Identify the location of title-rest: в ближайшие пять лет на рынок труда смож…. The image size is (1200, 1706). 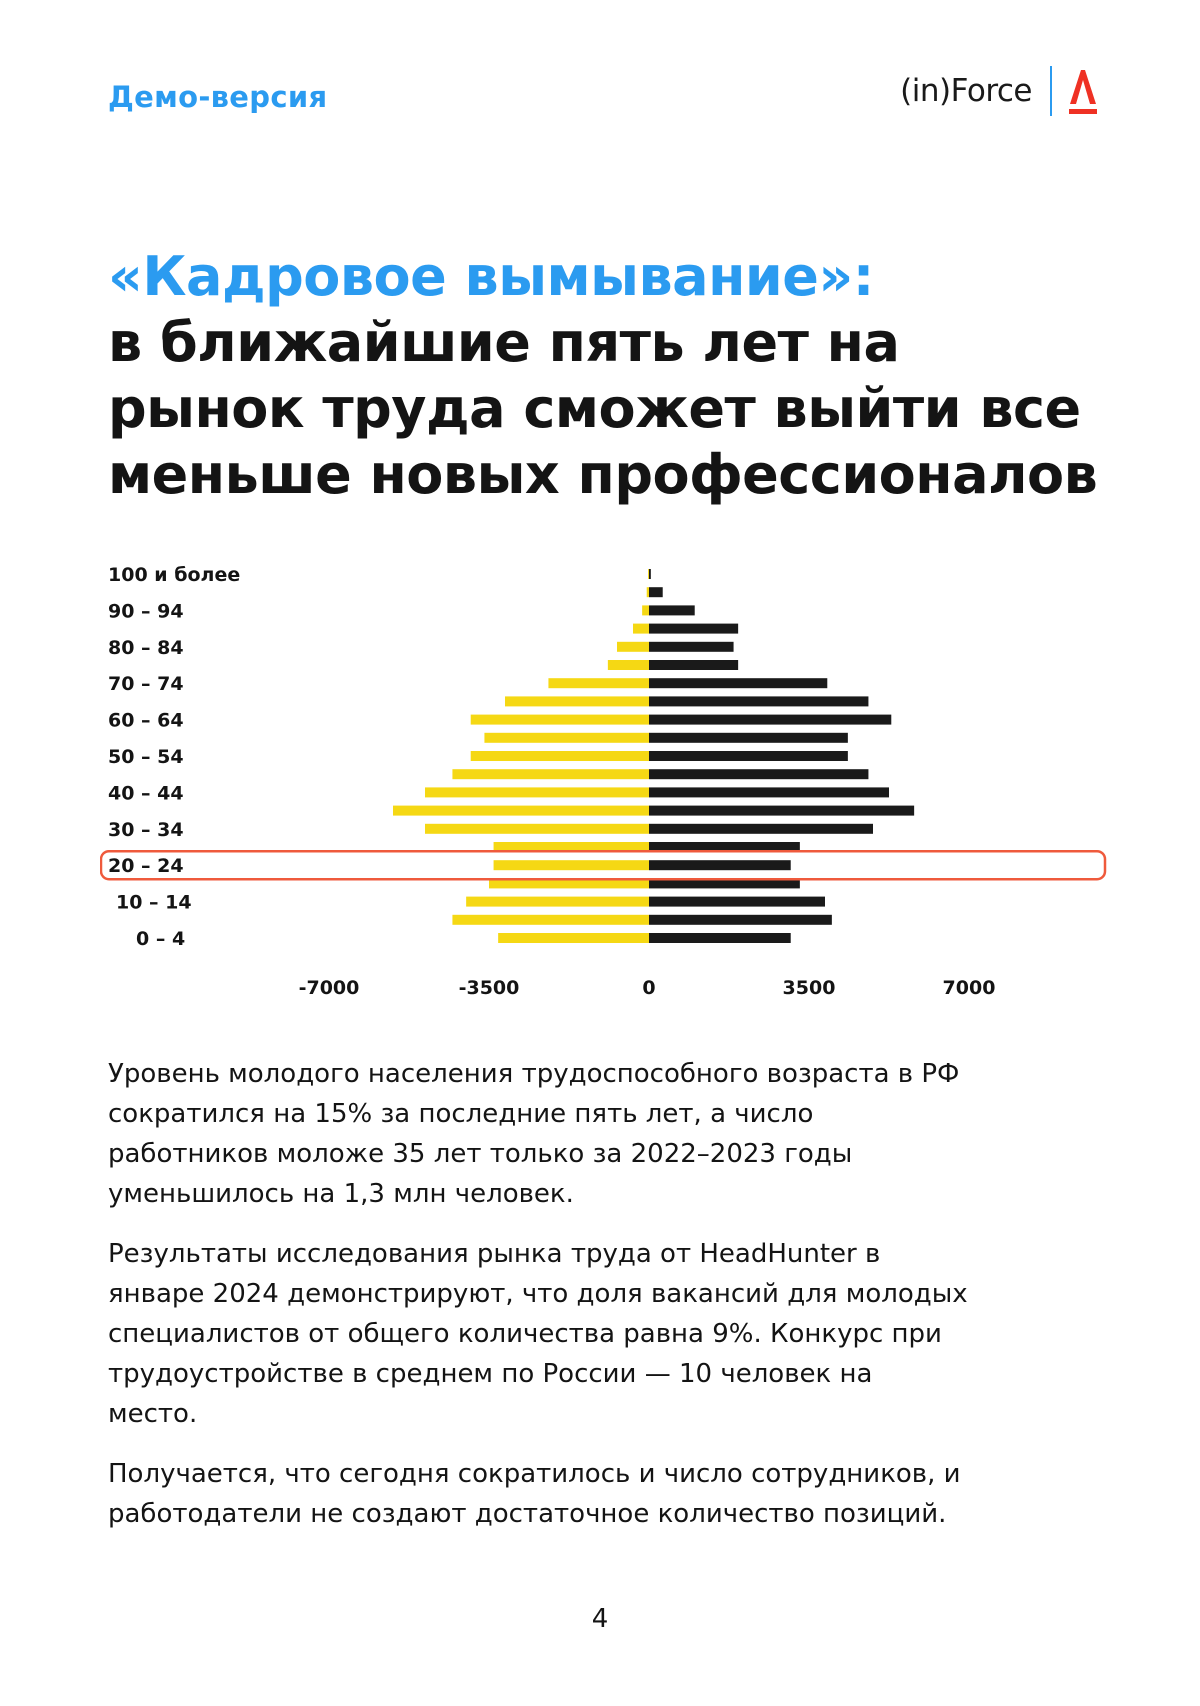
(603, 408).